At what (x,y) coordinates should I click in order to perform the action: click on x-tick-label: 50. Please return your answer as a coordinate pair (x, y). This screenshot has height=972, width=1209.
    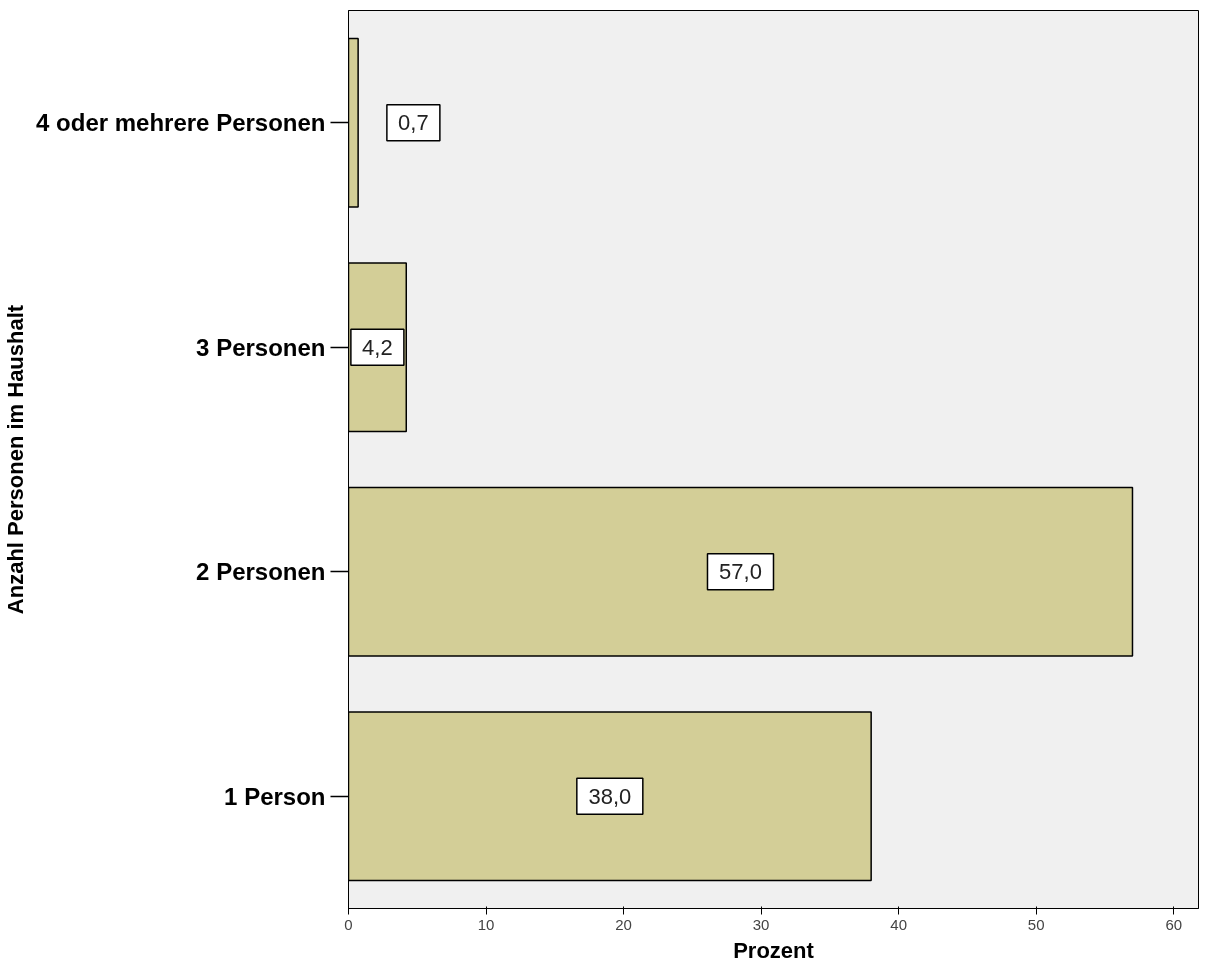
    Looking at the image, I should click on (1036, 924).